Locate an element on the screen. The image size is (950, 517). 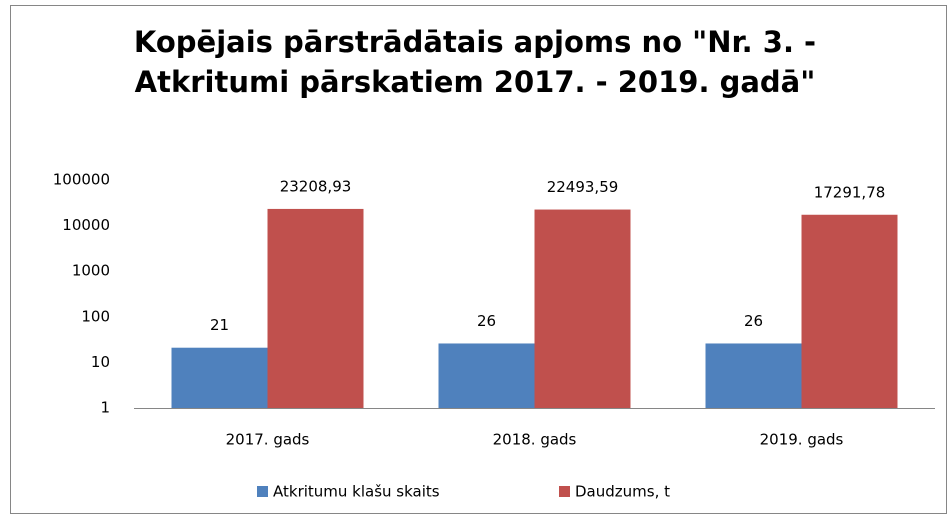
legend-label: Daudzums, t is located at coordinates (622, 492).